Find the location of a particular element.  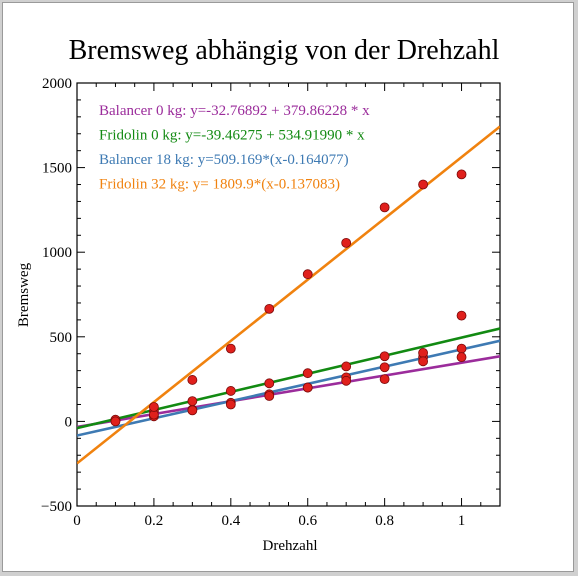

y-tick-label: 500 is located at coordinates (61, 338).